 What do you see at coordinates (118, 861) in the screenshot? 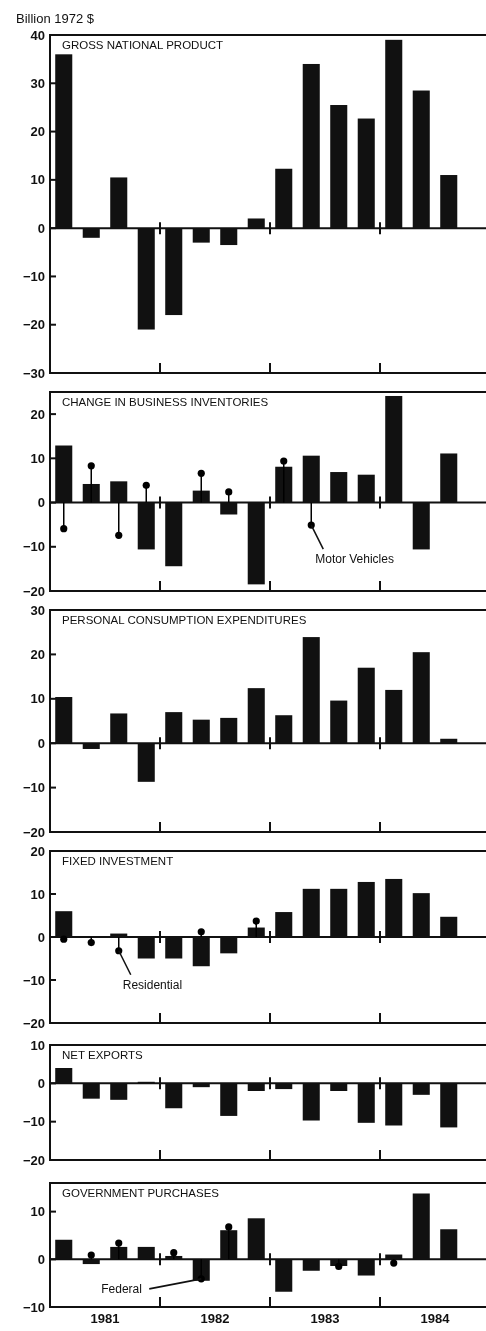
I see `chart-title: FIXED INVESTMENT` at bounding box center [118, 861].